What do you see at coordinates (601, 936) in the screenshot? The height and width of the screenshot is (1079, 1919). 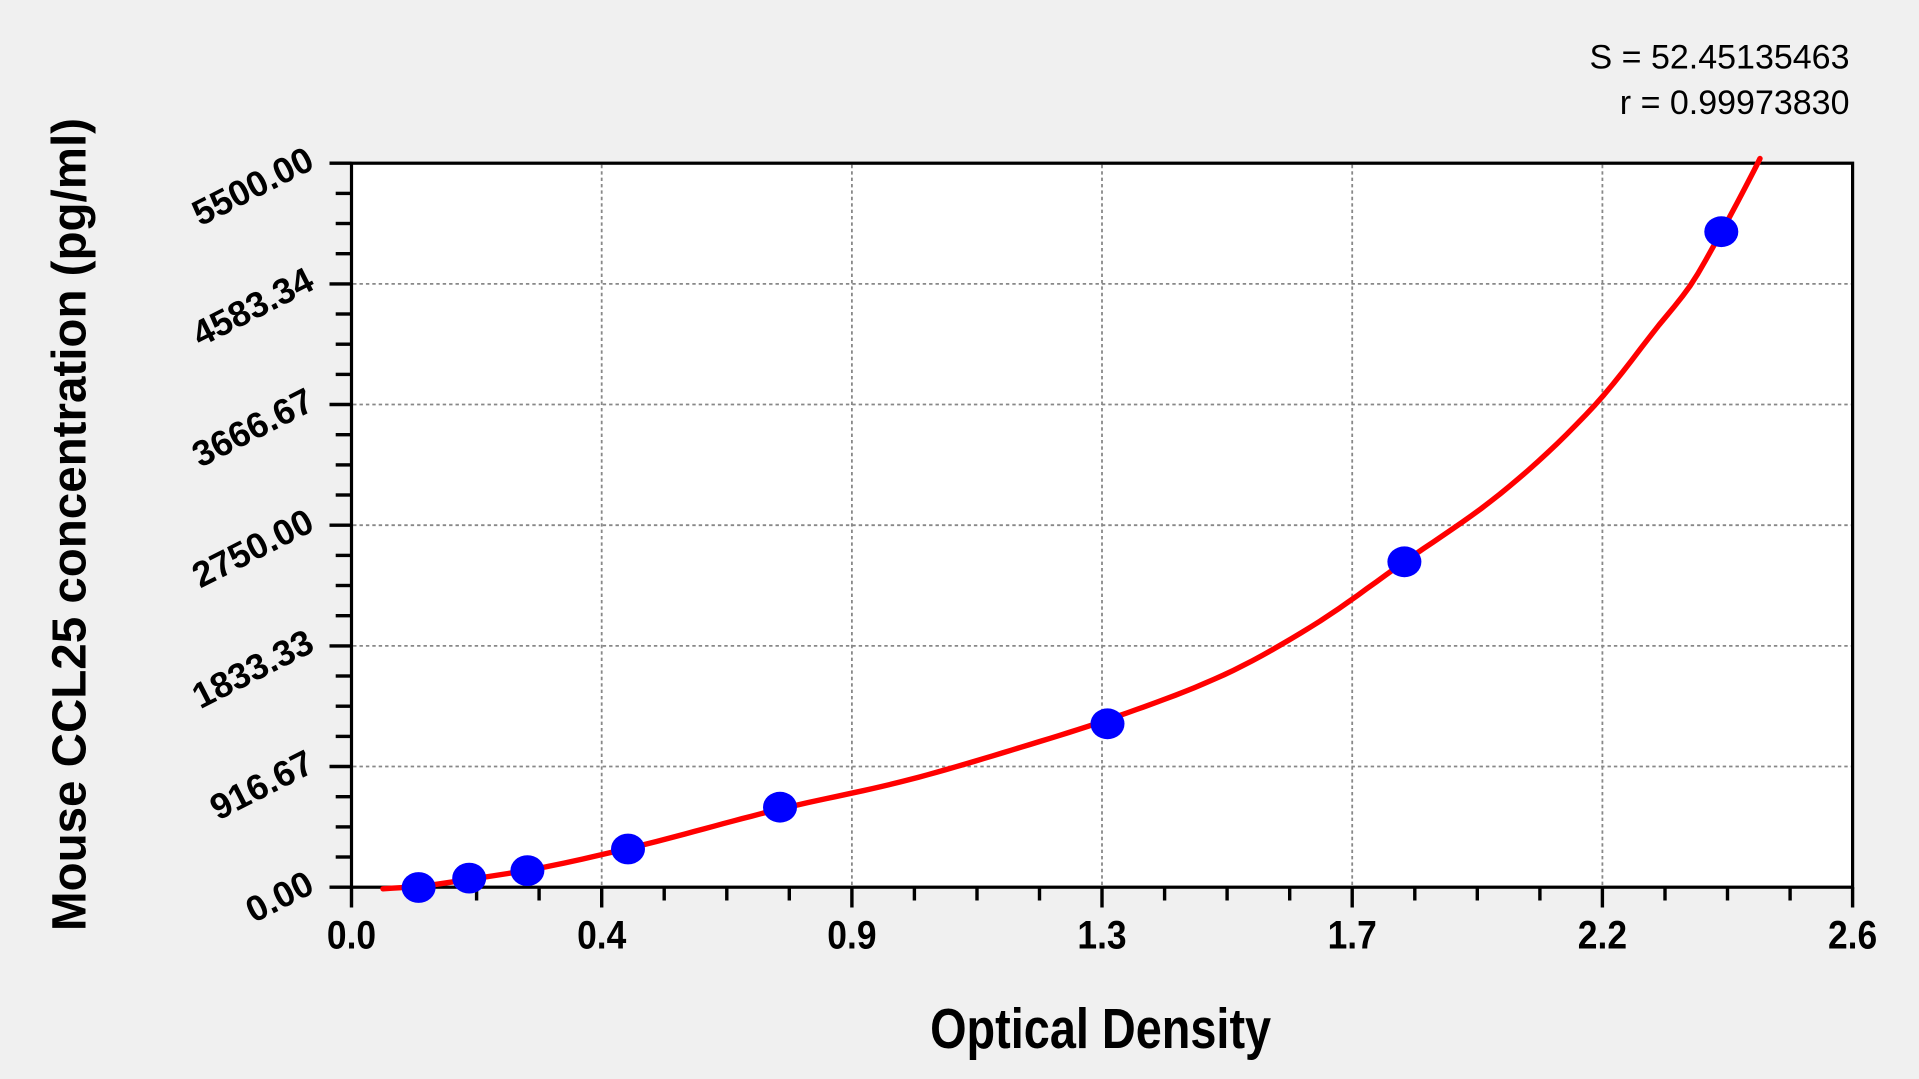 I see `svg-text: 0.4` at bounding box center [601, 936].